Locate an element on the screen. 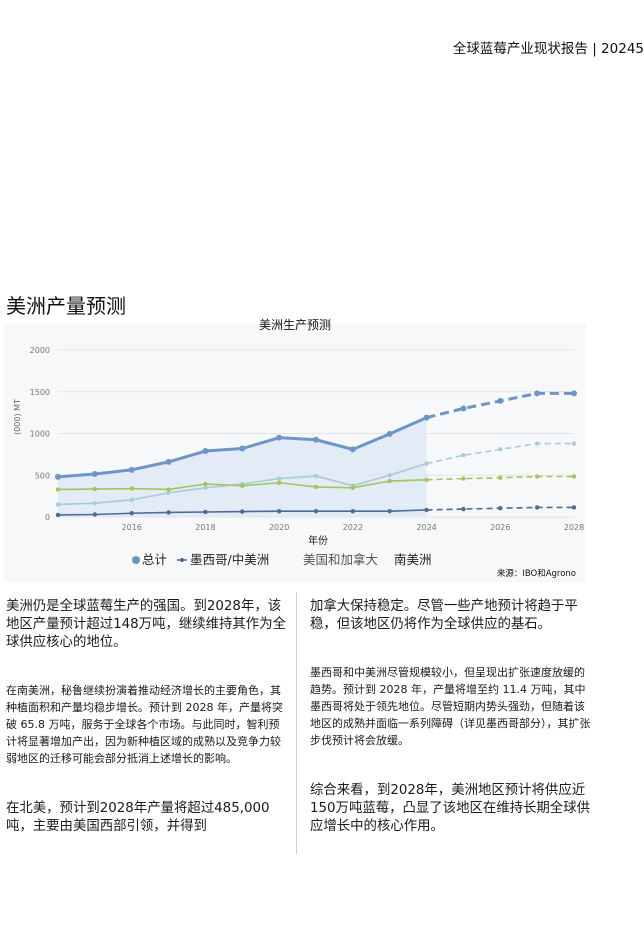  y-tick-label: 2000 is located at coordinates (40, 350).